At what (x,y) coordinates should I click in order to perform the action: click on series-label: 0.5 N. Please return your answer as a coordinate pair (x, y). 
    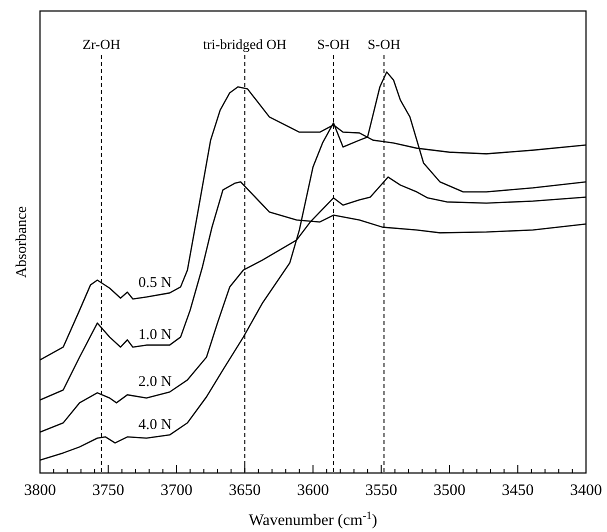
    Looking at the image, I should click on (155, 282).